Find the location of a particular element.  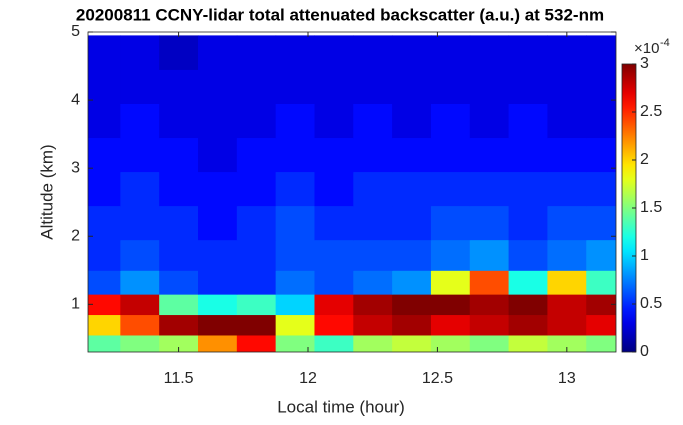

colorbar-tick-label: 2.5 is located at coordinates (651, 111).